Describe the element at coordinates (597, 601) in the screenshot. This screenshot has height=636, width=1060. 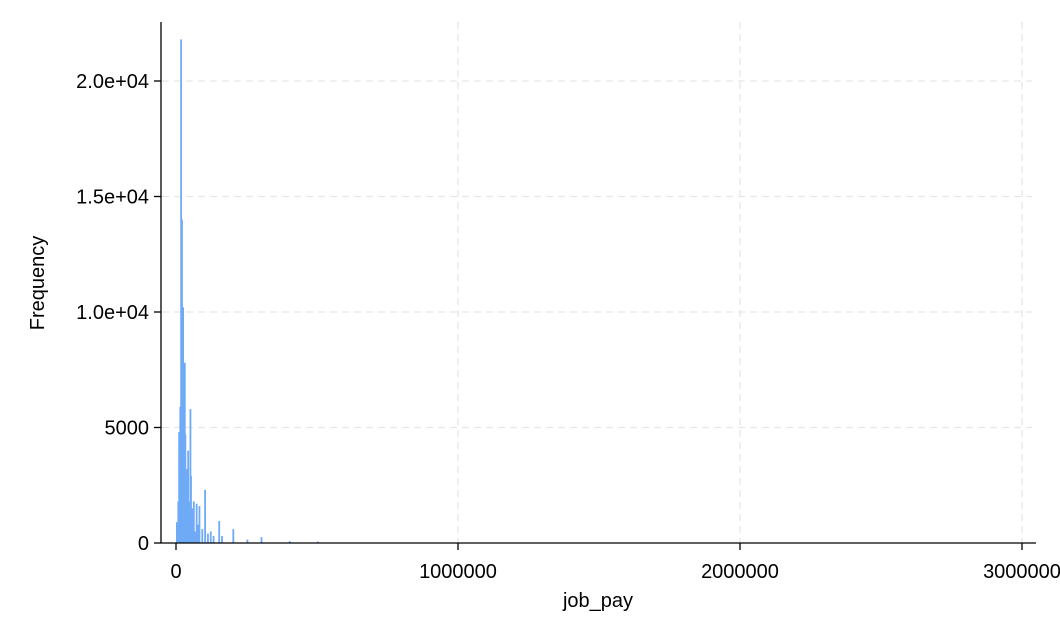
I see `x-axis-title: job_pay` at that location.